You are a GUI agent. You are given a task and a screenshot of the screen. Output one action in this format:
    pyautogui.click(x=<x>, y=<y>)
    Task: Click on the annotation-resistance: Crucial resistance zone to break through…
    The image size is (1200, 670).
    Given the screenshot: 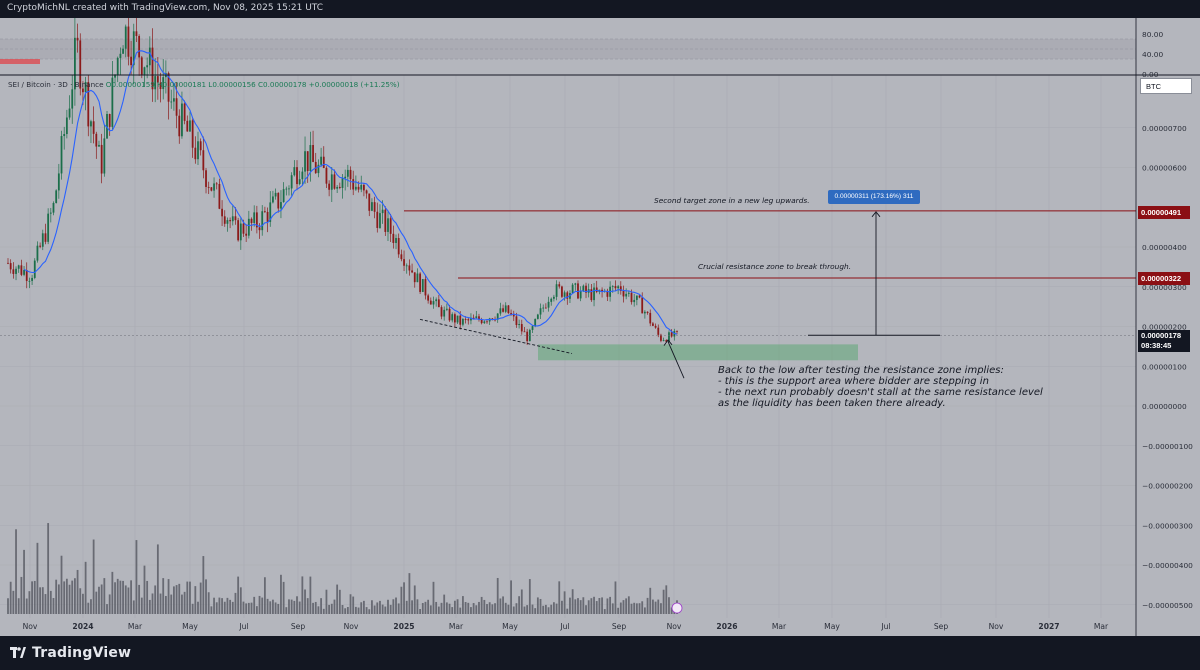 What is the action you would take?
    pyautogui.click(x=775, y=266)
    